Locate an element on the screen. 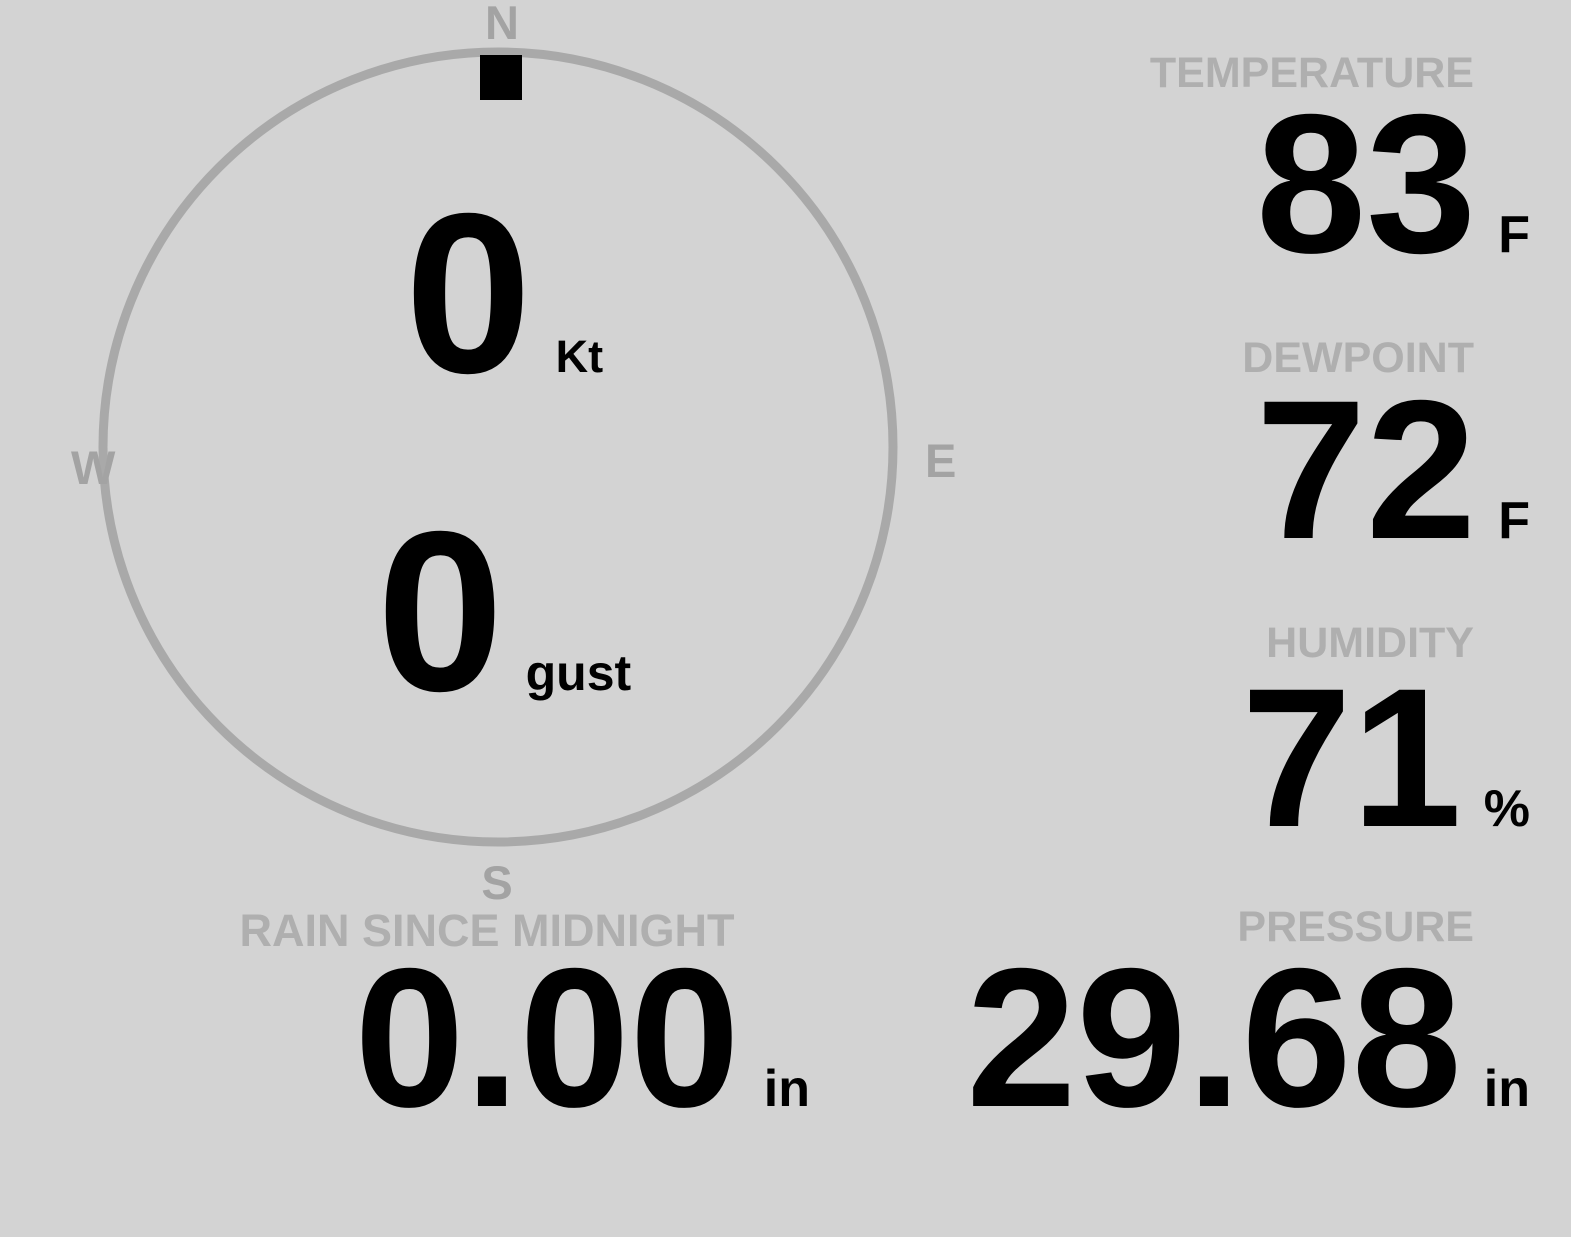  rain-since-midnight-unit: in is located at coordinates (786, 1089).